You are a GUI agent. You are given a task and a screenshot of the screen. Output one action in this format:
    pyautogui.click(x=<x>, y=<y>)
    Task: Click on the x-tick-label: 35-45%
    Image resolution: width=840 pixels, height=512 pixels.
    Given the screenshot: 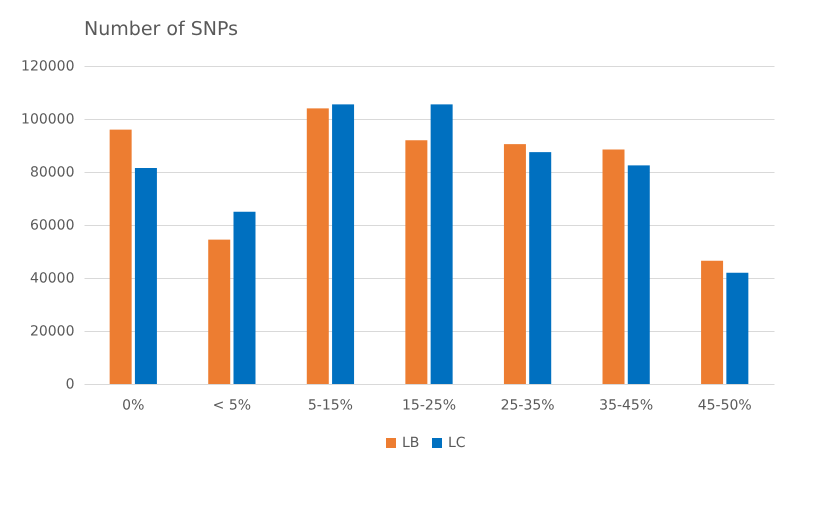 What is the action you would take?
    pyautogui.click(x=626, y=406)
    